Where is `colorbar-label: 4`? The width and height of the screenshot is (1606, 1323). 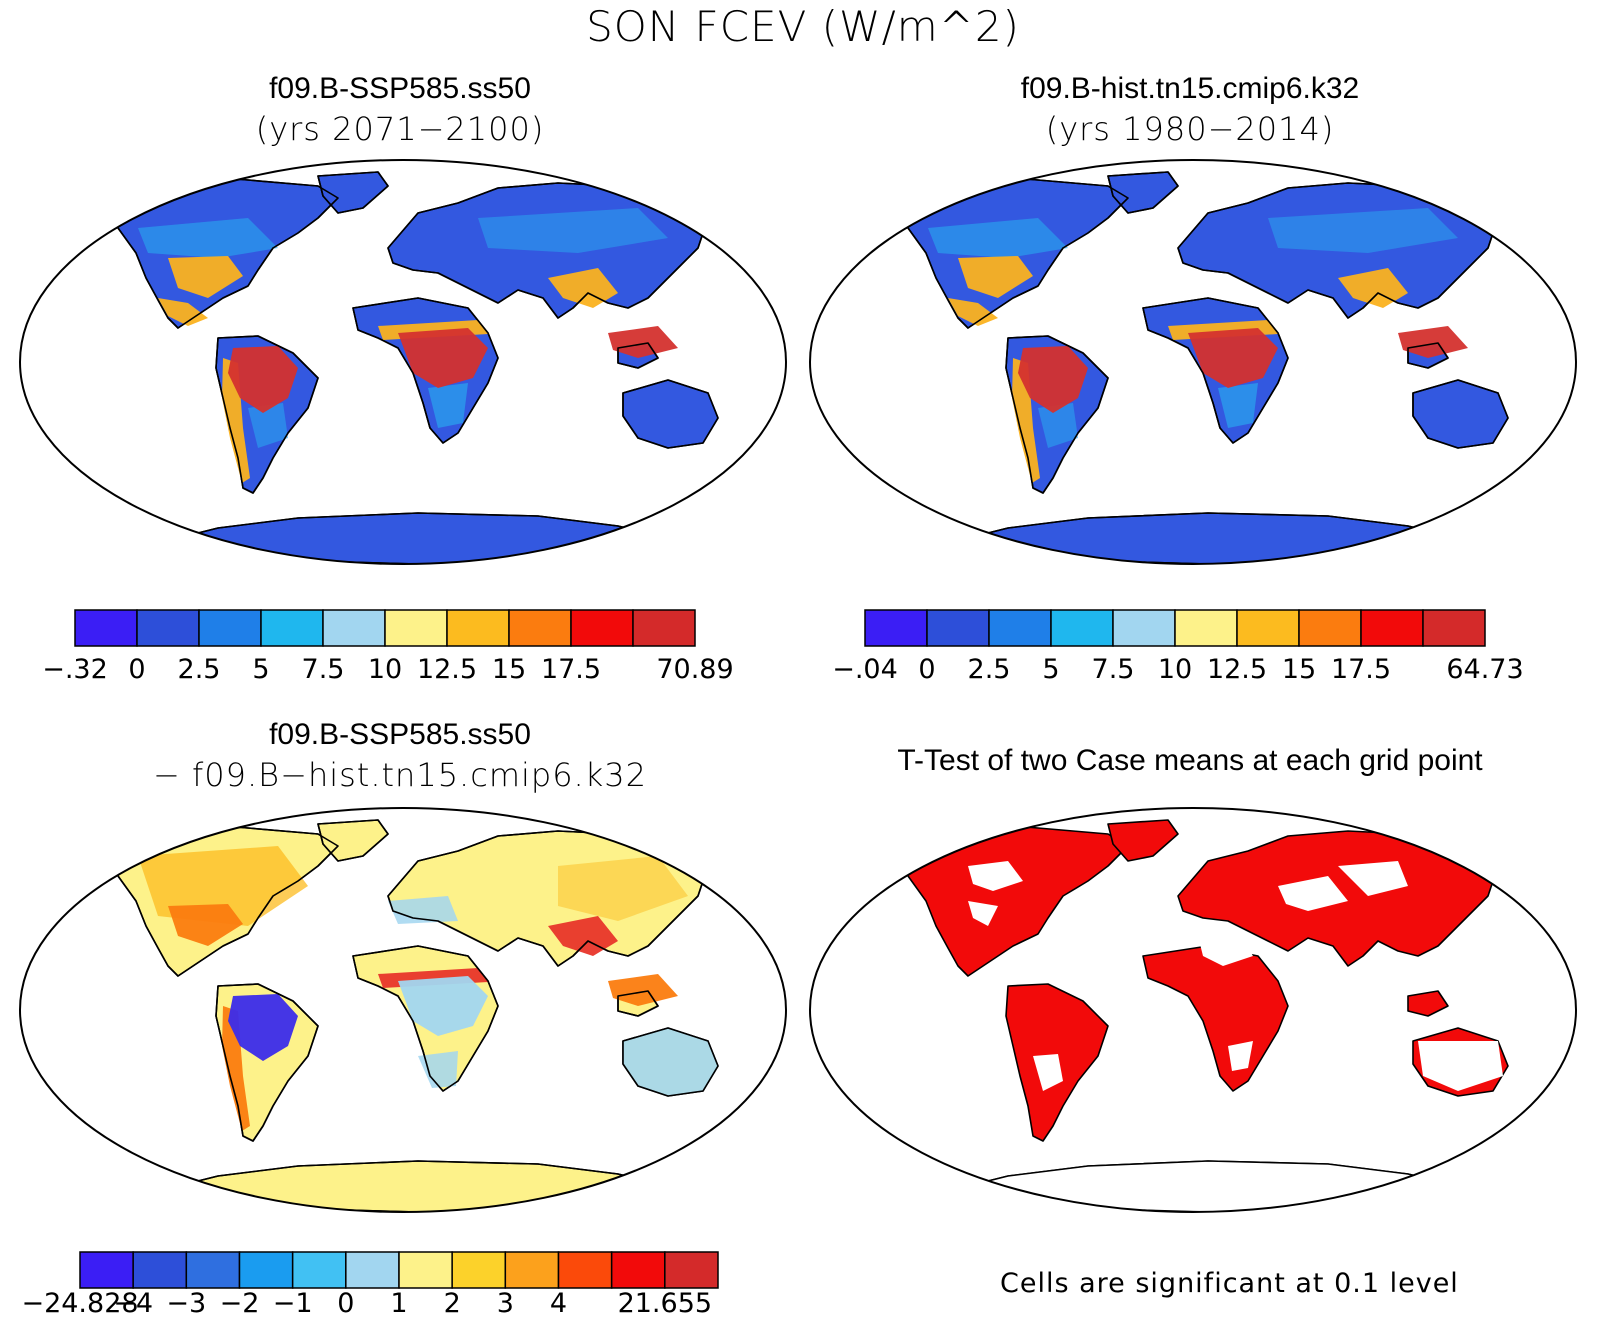
colorbar-label: 4 is located at coordinates (558, 1303).